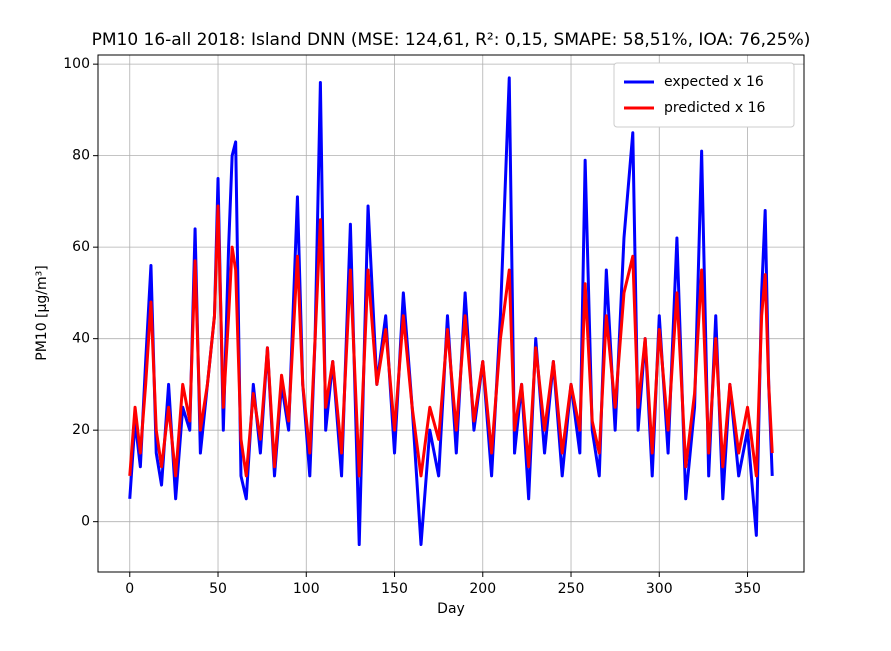  What do you see at coordinates (482, 589) in the screenshot?
I see `x-tick-label: 200` at bounding box center [482, 589].